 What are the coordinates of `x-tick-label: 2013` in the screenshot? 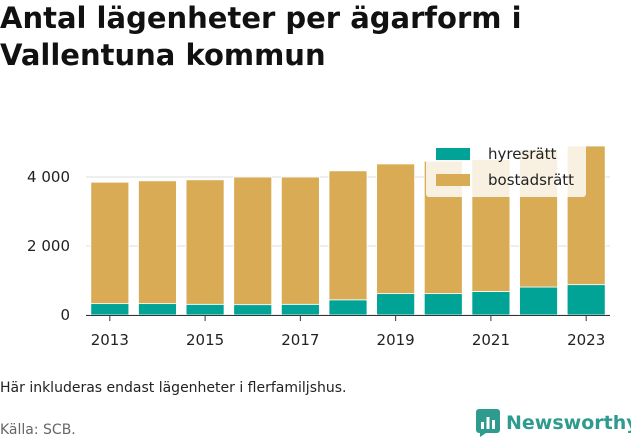 It's located at (110, 340).